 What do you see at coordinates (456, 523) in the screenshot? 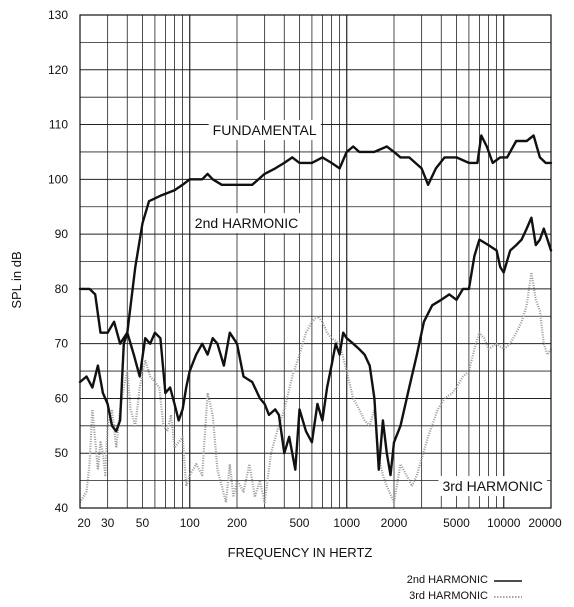
I see `x-tick-label: 5000` at bounding box center [456, 523].